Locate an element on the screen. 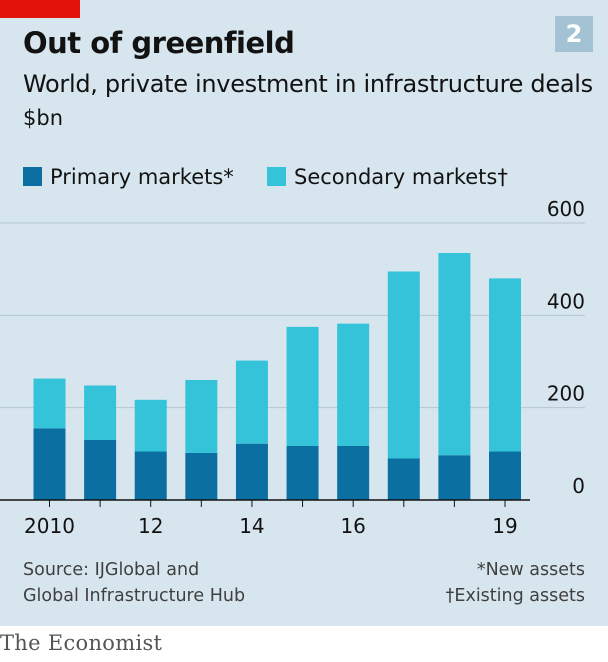 This screenshot has width=608, height=662. bar-secondary-2014 is located at coordinates (251, 402).